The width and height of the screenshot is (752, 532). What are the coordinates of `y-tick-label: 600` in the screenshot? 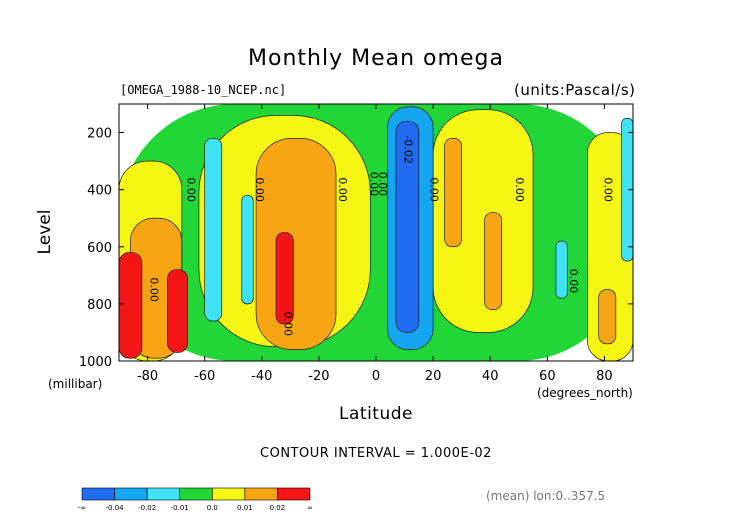 It's located at (99, 248).